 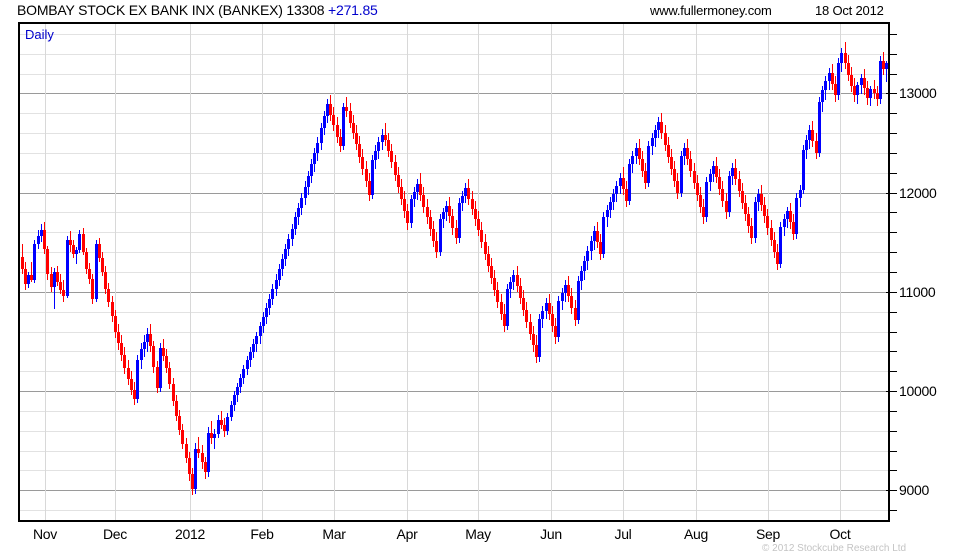 What do you see at coordinates (551, 534) in the screenshot?
I see `x-axis-label: Jun` at bounding box center [551, 534].